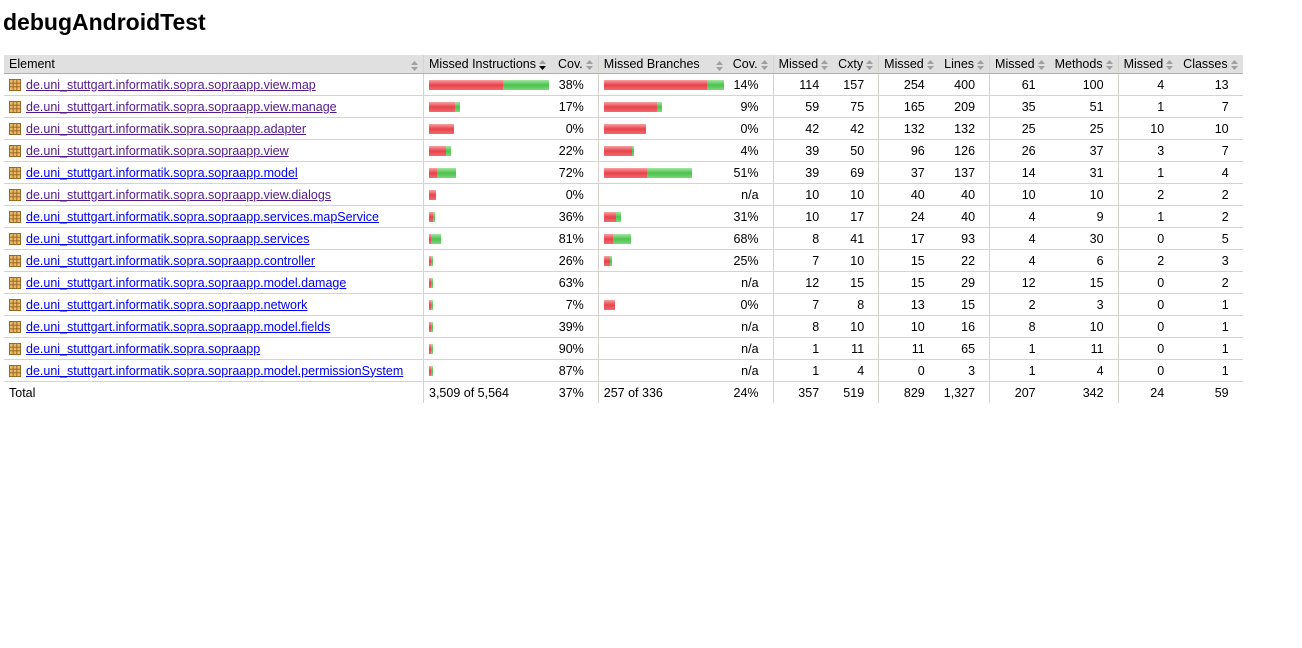 The image size is (1302, 648). Describe the element at coordinates (542, 64) in the screenshot. I see `sort-descending-icon` at that location.